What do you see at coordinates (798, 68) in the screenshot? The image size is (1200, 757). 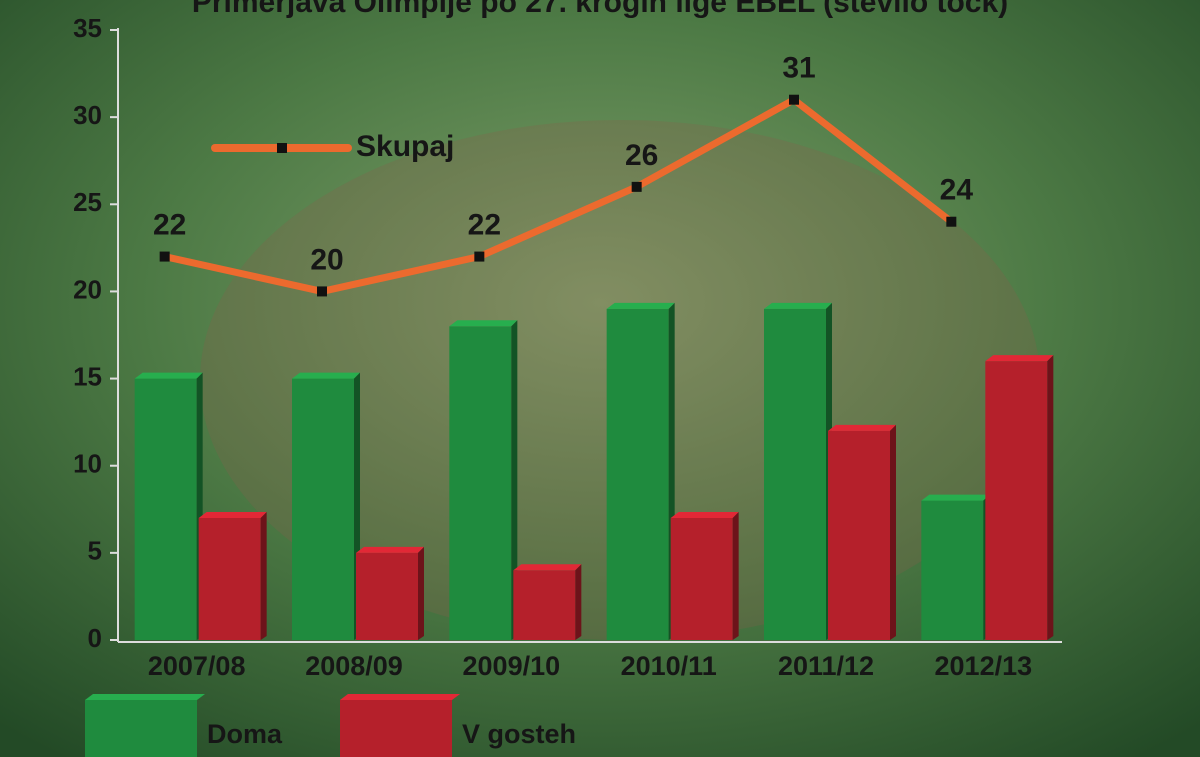 I see `data-label: 31` at bounding box center [798, 68].